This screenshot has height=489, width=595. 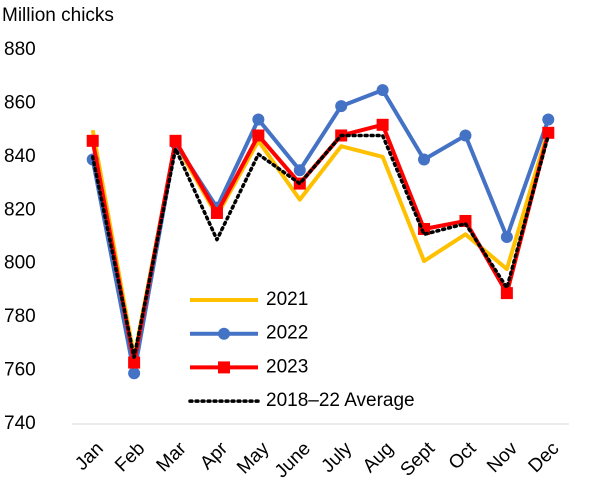 I want to click on x-tick-label: June, so click(x=293, y=460).